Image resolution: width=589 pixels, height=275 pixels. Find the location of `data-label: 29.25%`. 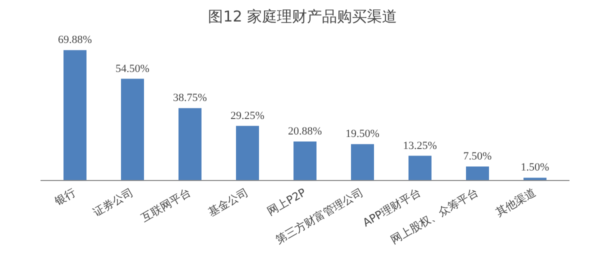

data-label: 29.25% is located at coordinates (247, 116).